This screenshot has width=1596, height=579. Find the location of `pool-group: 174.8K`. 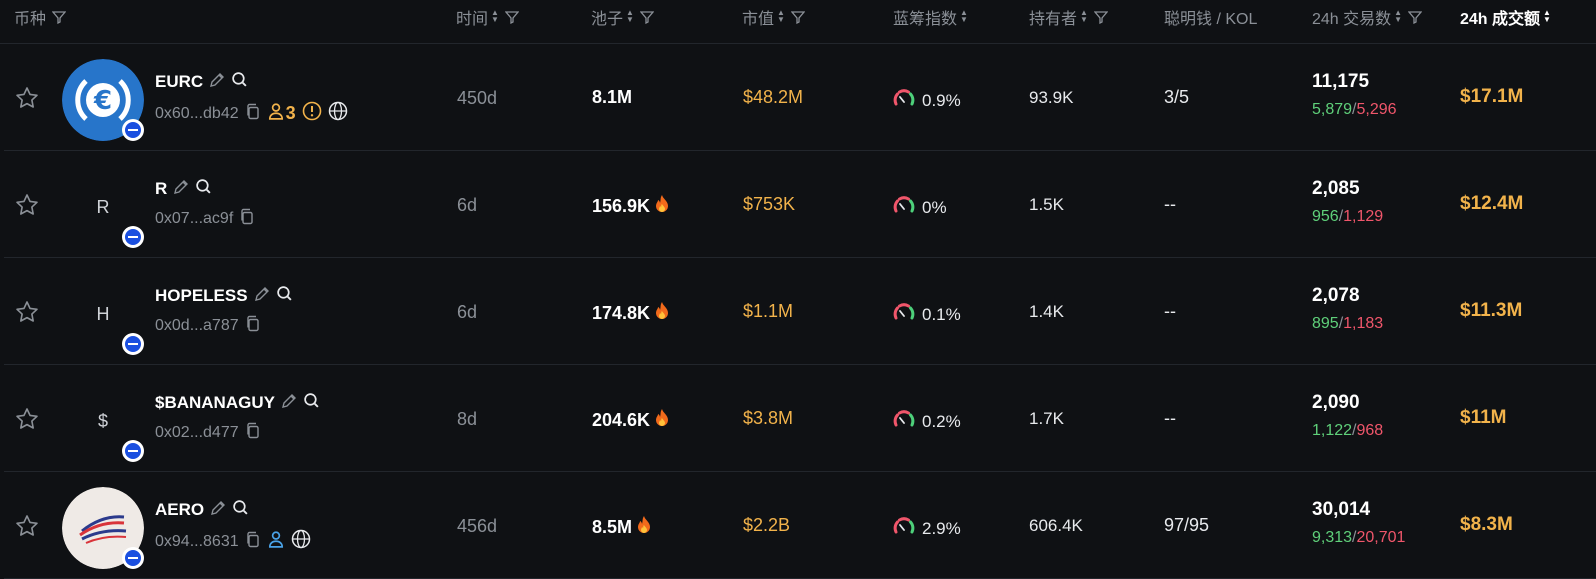

pool-group: 174.8K is located at coordinates (631, 313).